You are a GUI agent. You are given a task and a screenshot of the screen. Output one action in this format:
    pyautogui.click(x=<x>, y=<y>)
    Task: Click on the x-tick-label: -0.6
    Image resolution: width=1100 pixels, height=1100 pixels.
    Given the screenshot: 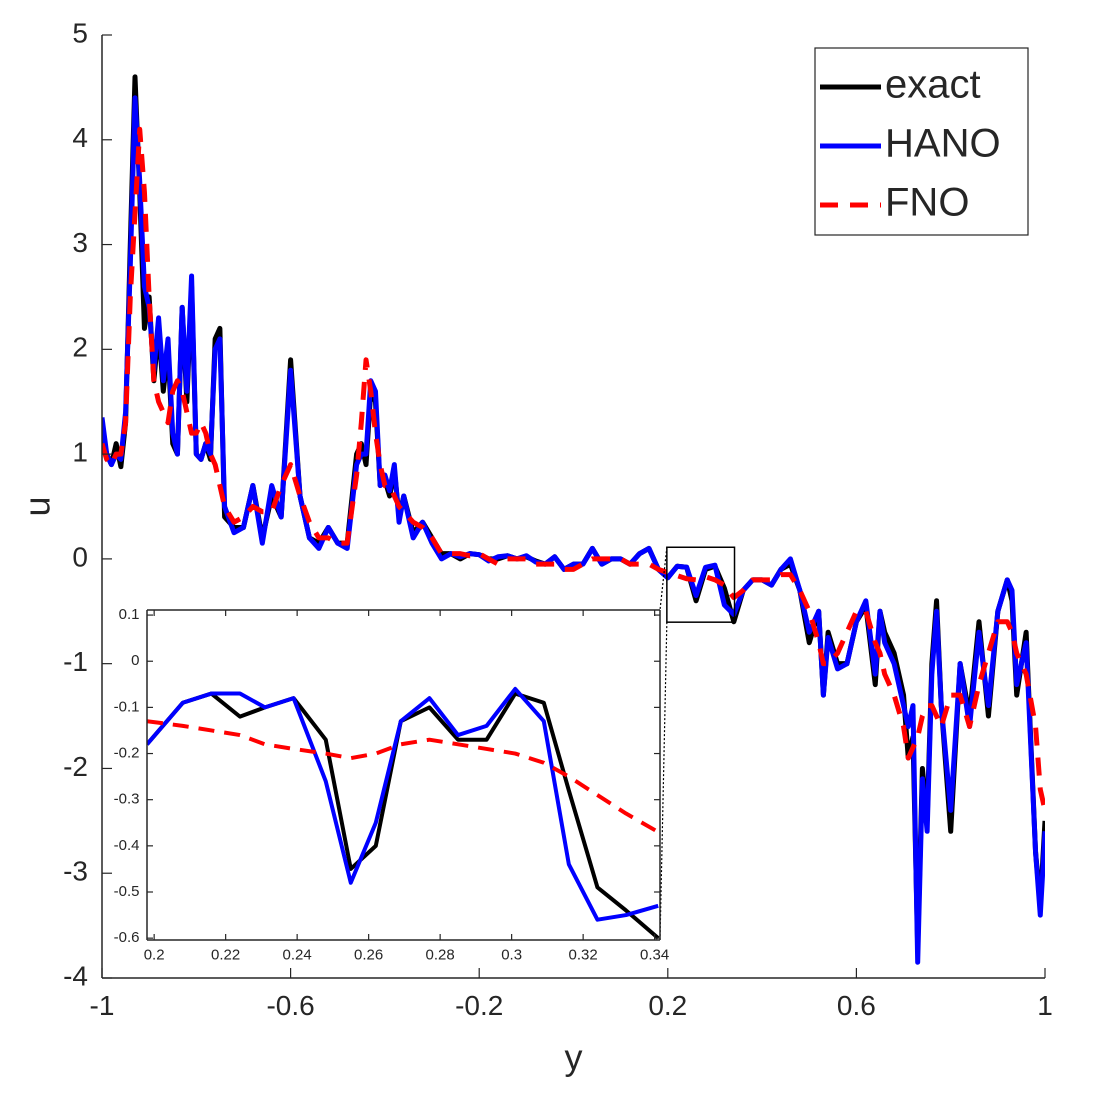 What is the action you would take?
    pyautogui.click(x=290, y=1005)
    